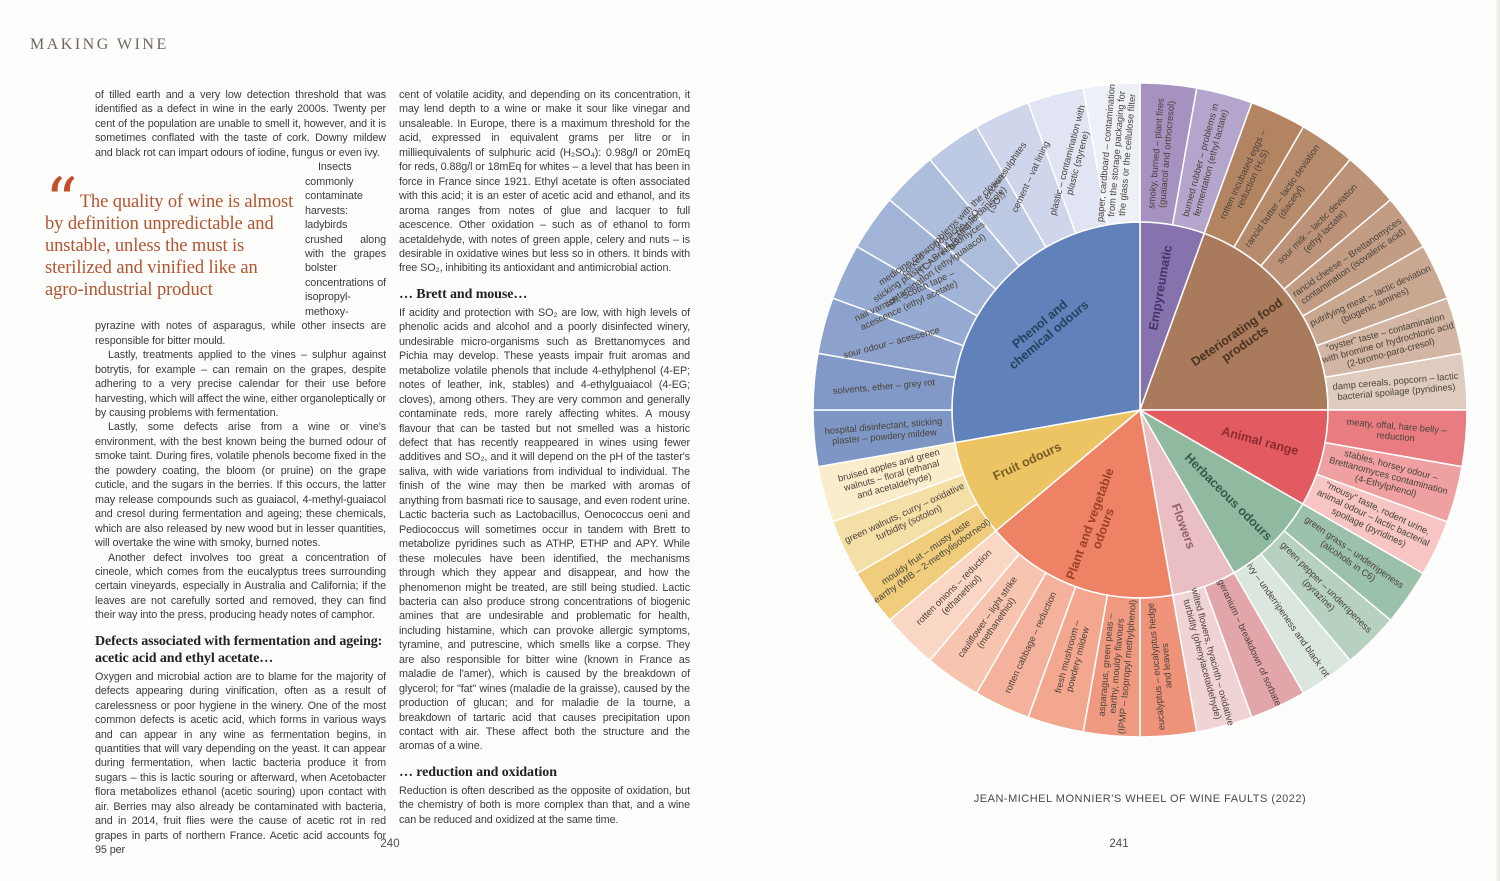 The height and width of the screenshot is (881, 1500). Describe the element at coordinates (61, 202) in the screenshot. I see `quote-icon: “` at that location.